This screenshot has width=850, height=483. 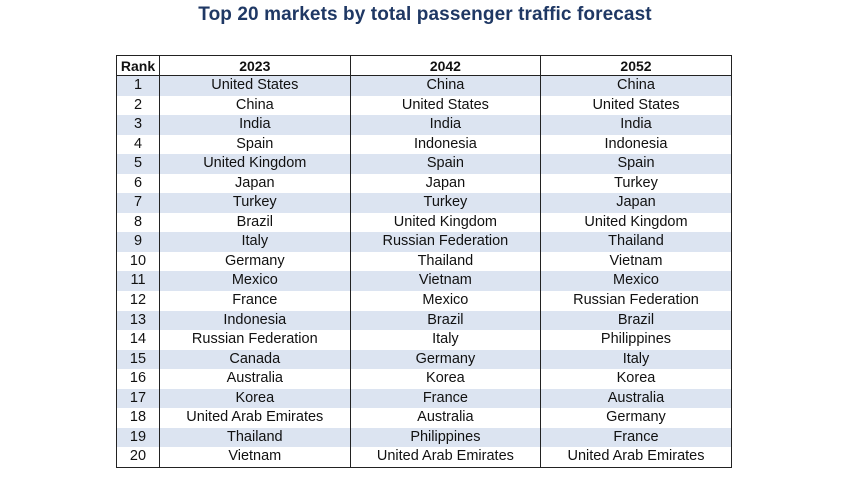 What do you see at coordinates (445, 144) in the screenshot?
I see `year-2042-cell: Indonesia` at bounding box center [445, 144].